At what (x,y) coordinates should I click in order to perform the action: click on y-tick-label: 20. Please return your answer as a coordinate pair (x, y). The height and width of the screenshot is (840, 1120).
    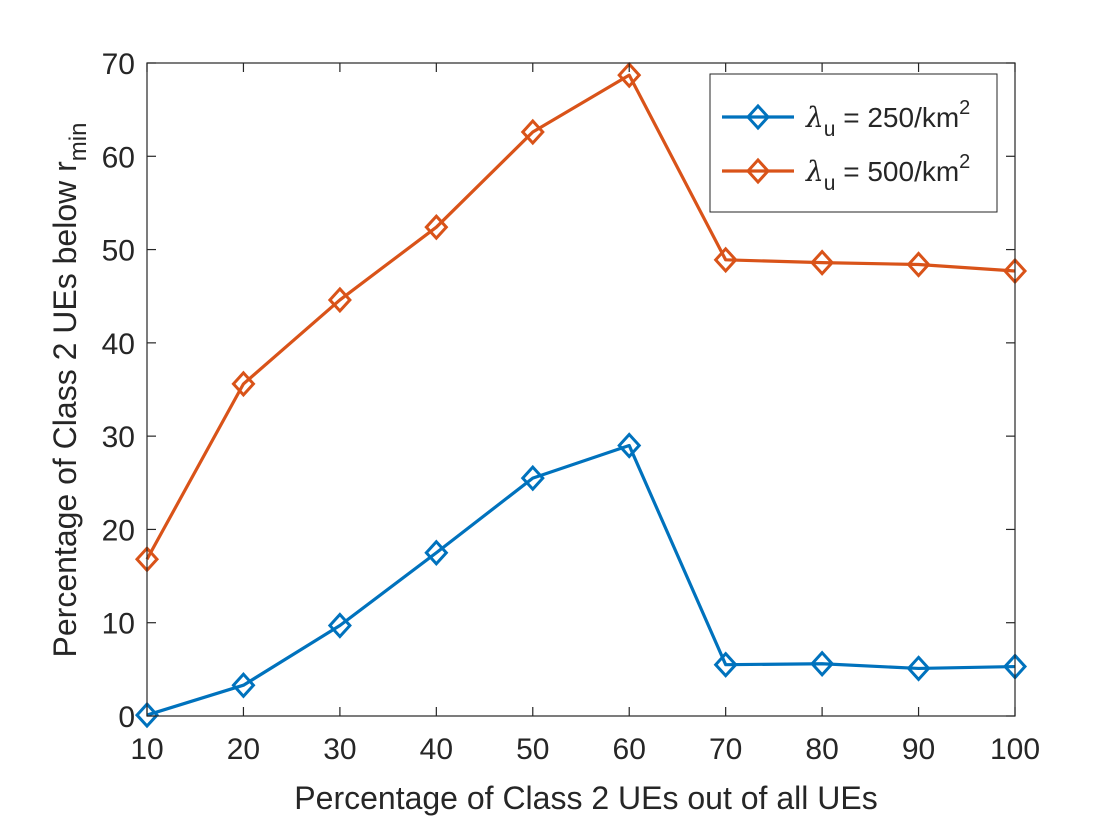
    Looking at the image, I should click on (118, 530).